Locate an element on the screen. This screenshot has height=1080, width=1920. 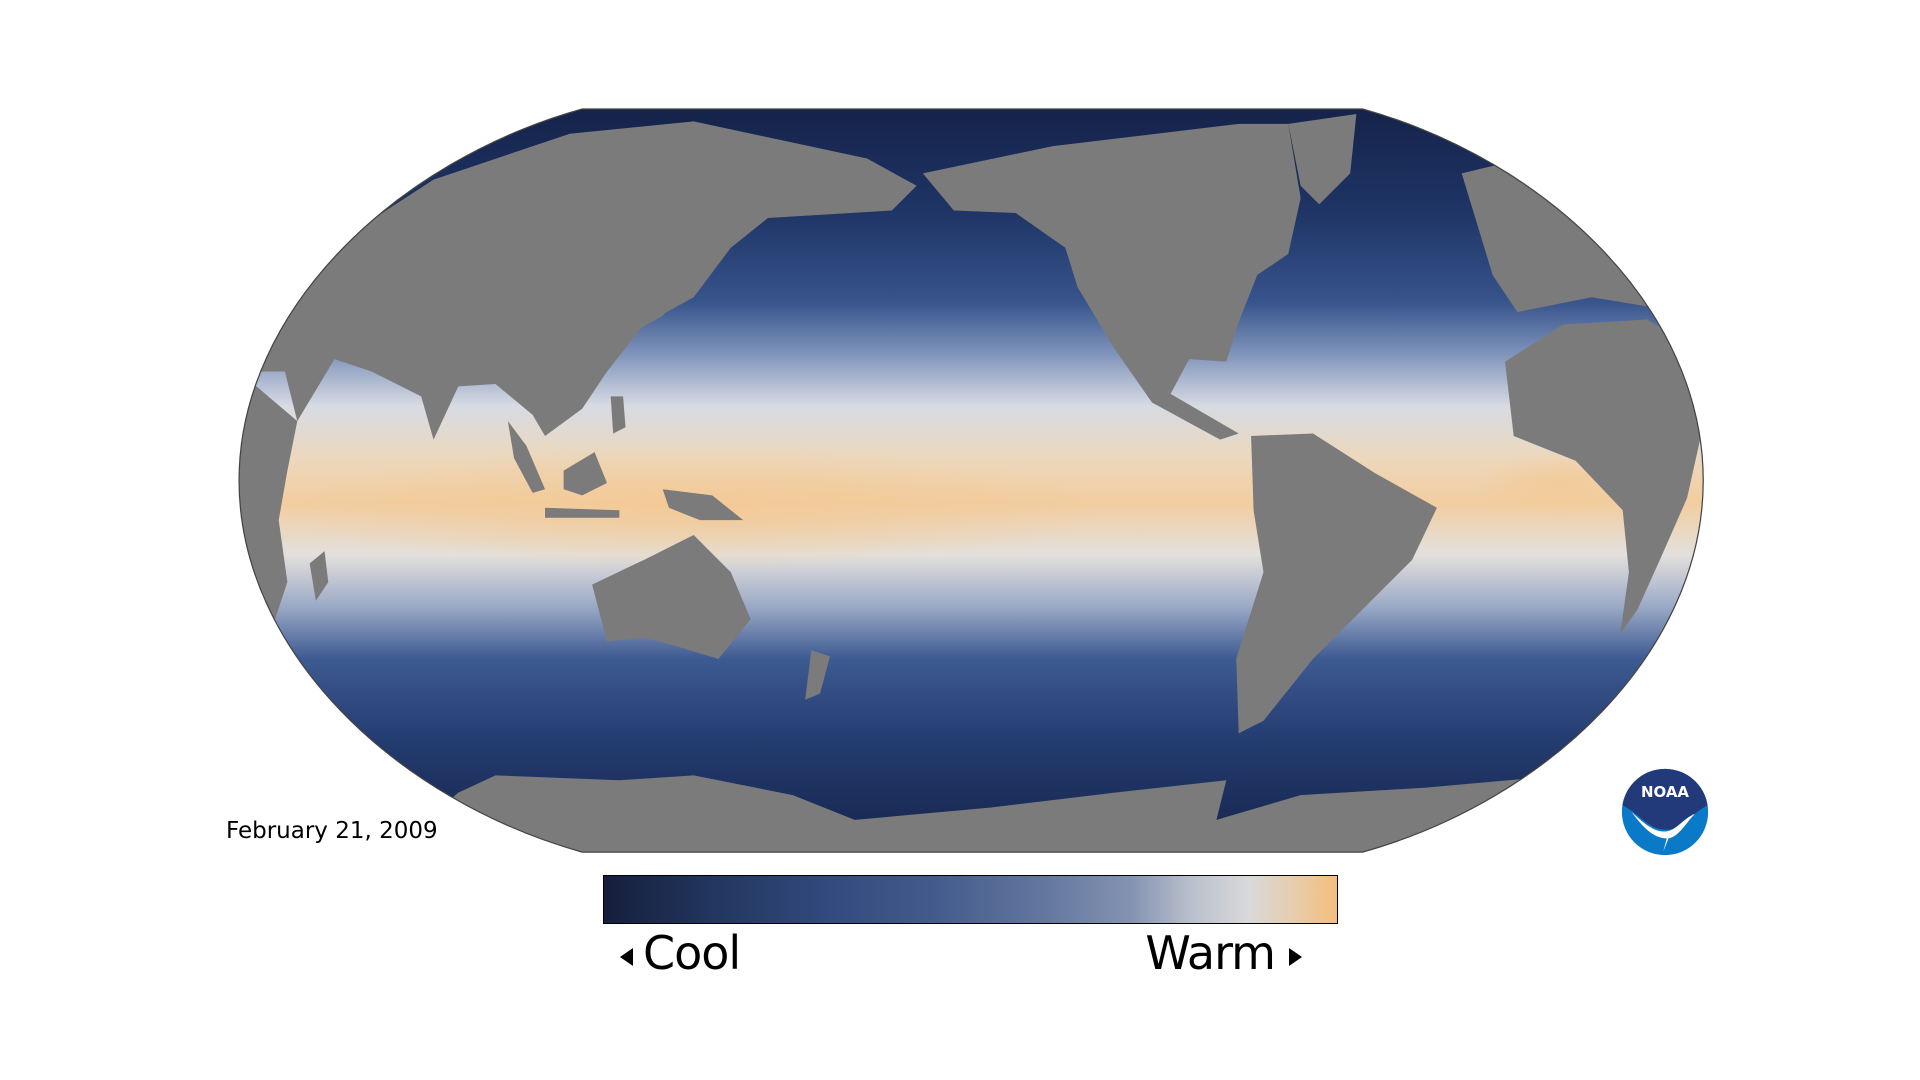
land-south-america is located at coordinates (1336, 583).